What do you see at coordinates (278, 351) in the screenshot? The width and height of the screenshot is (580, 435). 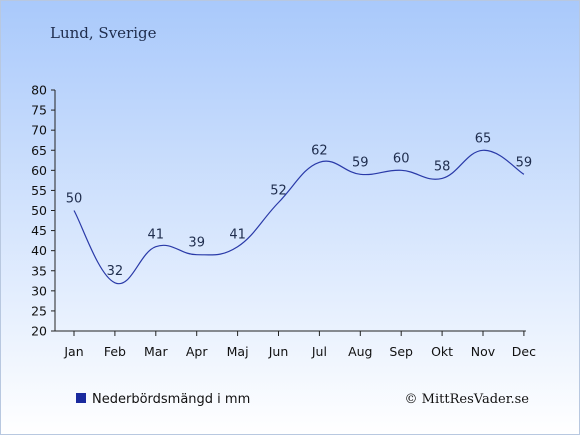 I see `x-tick-label-jun: Jun` at bounding box center [278, 351].